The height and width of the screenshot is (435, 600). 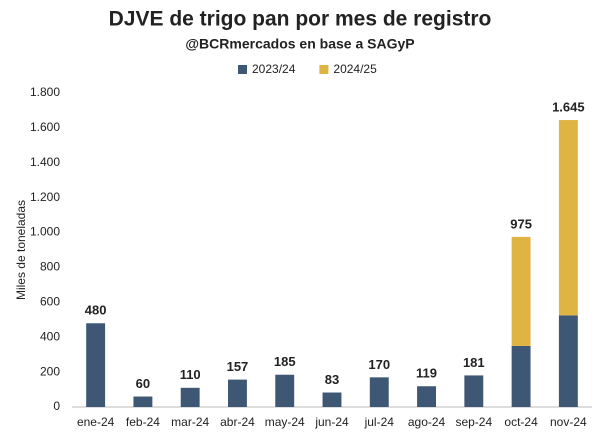 I want to click on total-label: 60, so click(x=143, y=383).